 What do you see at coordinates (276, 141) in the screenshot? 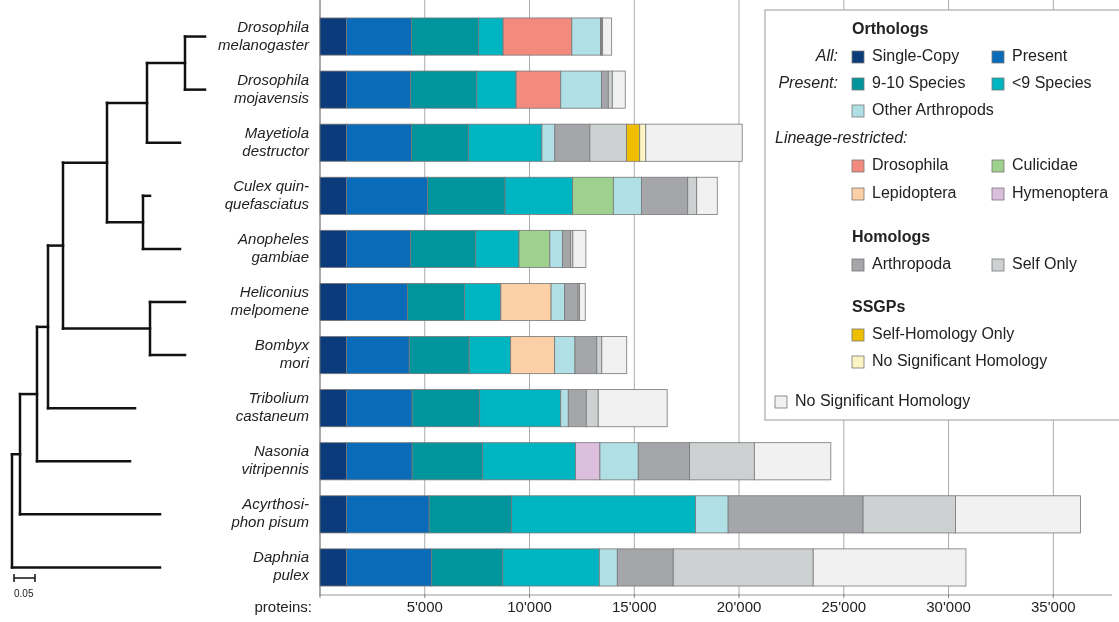
I see `y-tick-label: Mayetiola destructor` at bounding box center [276, 141].